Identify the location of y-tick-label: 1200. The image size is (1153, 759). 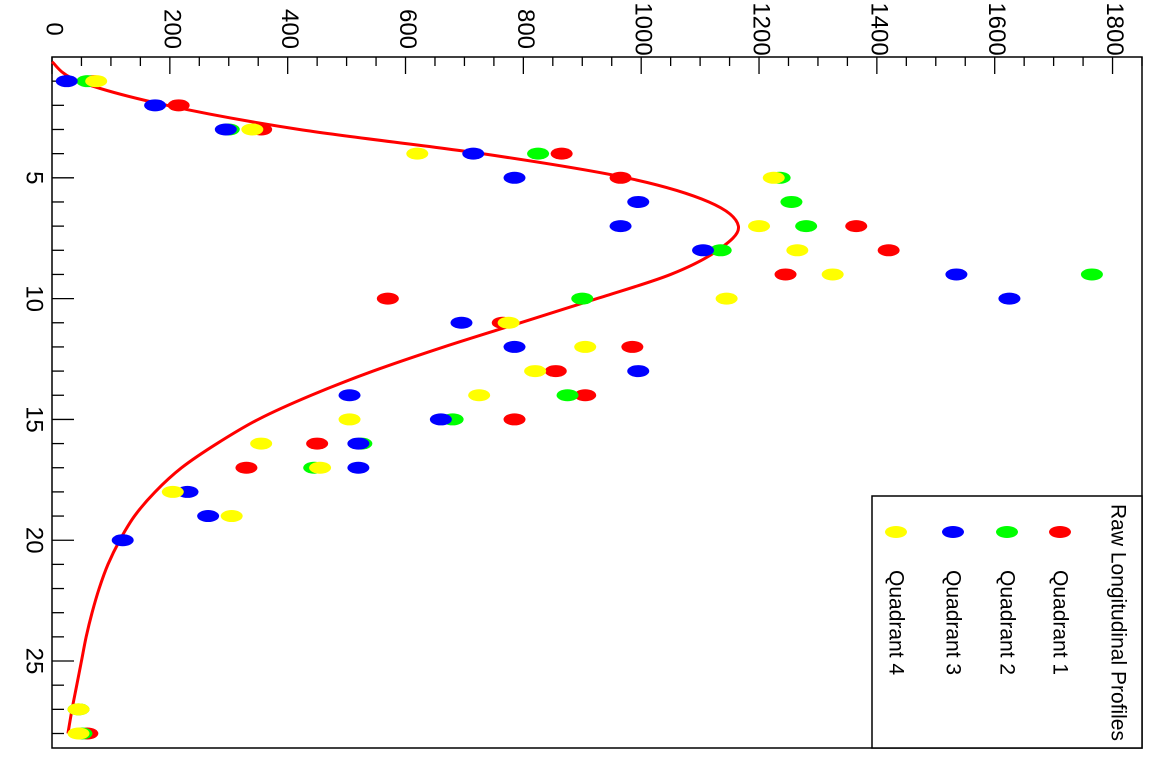
(761, 28).